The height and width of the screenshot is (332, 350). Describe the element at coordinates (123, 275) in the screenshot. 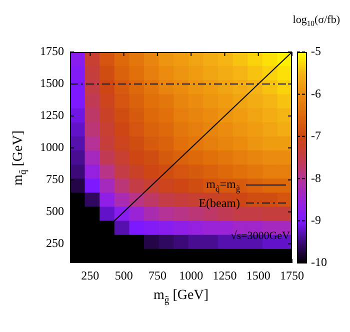

I see `x-tick-label: 500` at that location.